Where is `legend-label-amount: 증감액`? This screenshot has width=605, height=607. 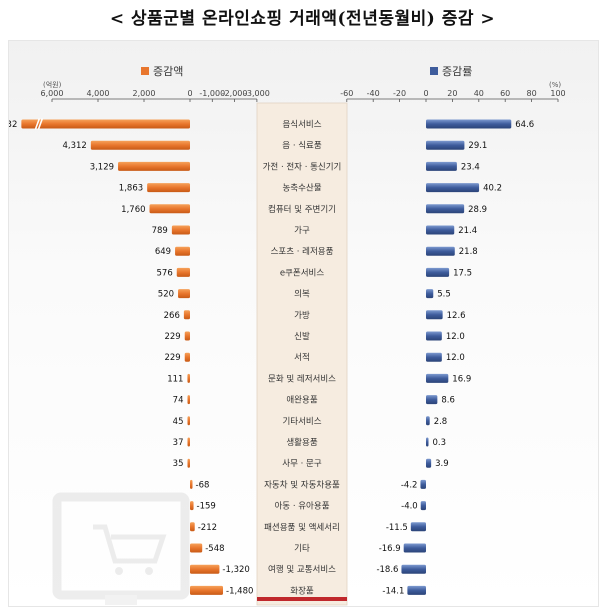
legend-label-amount: 증감액 is located at coordinates (168, 71).